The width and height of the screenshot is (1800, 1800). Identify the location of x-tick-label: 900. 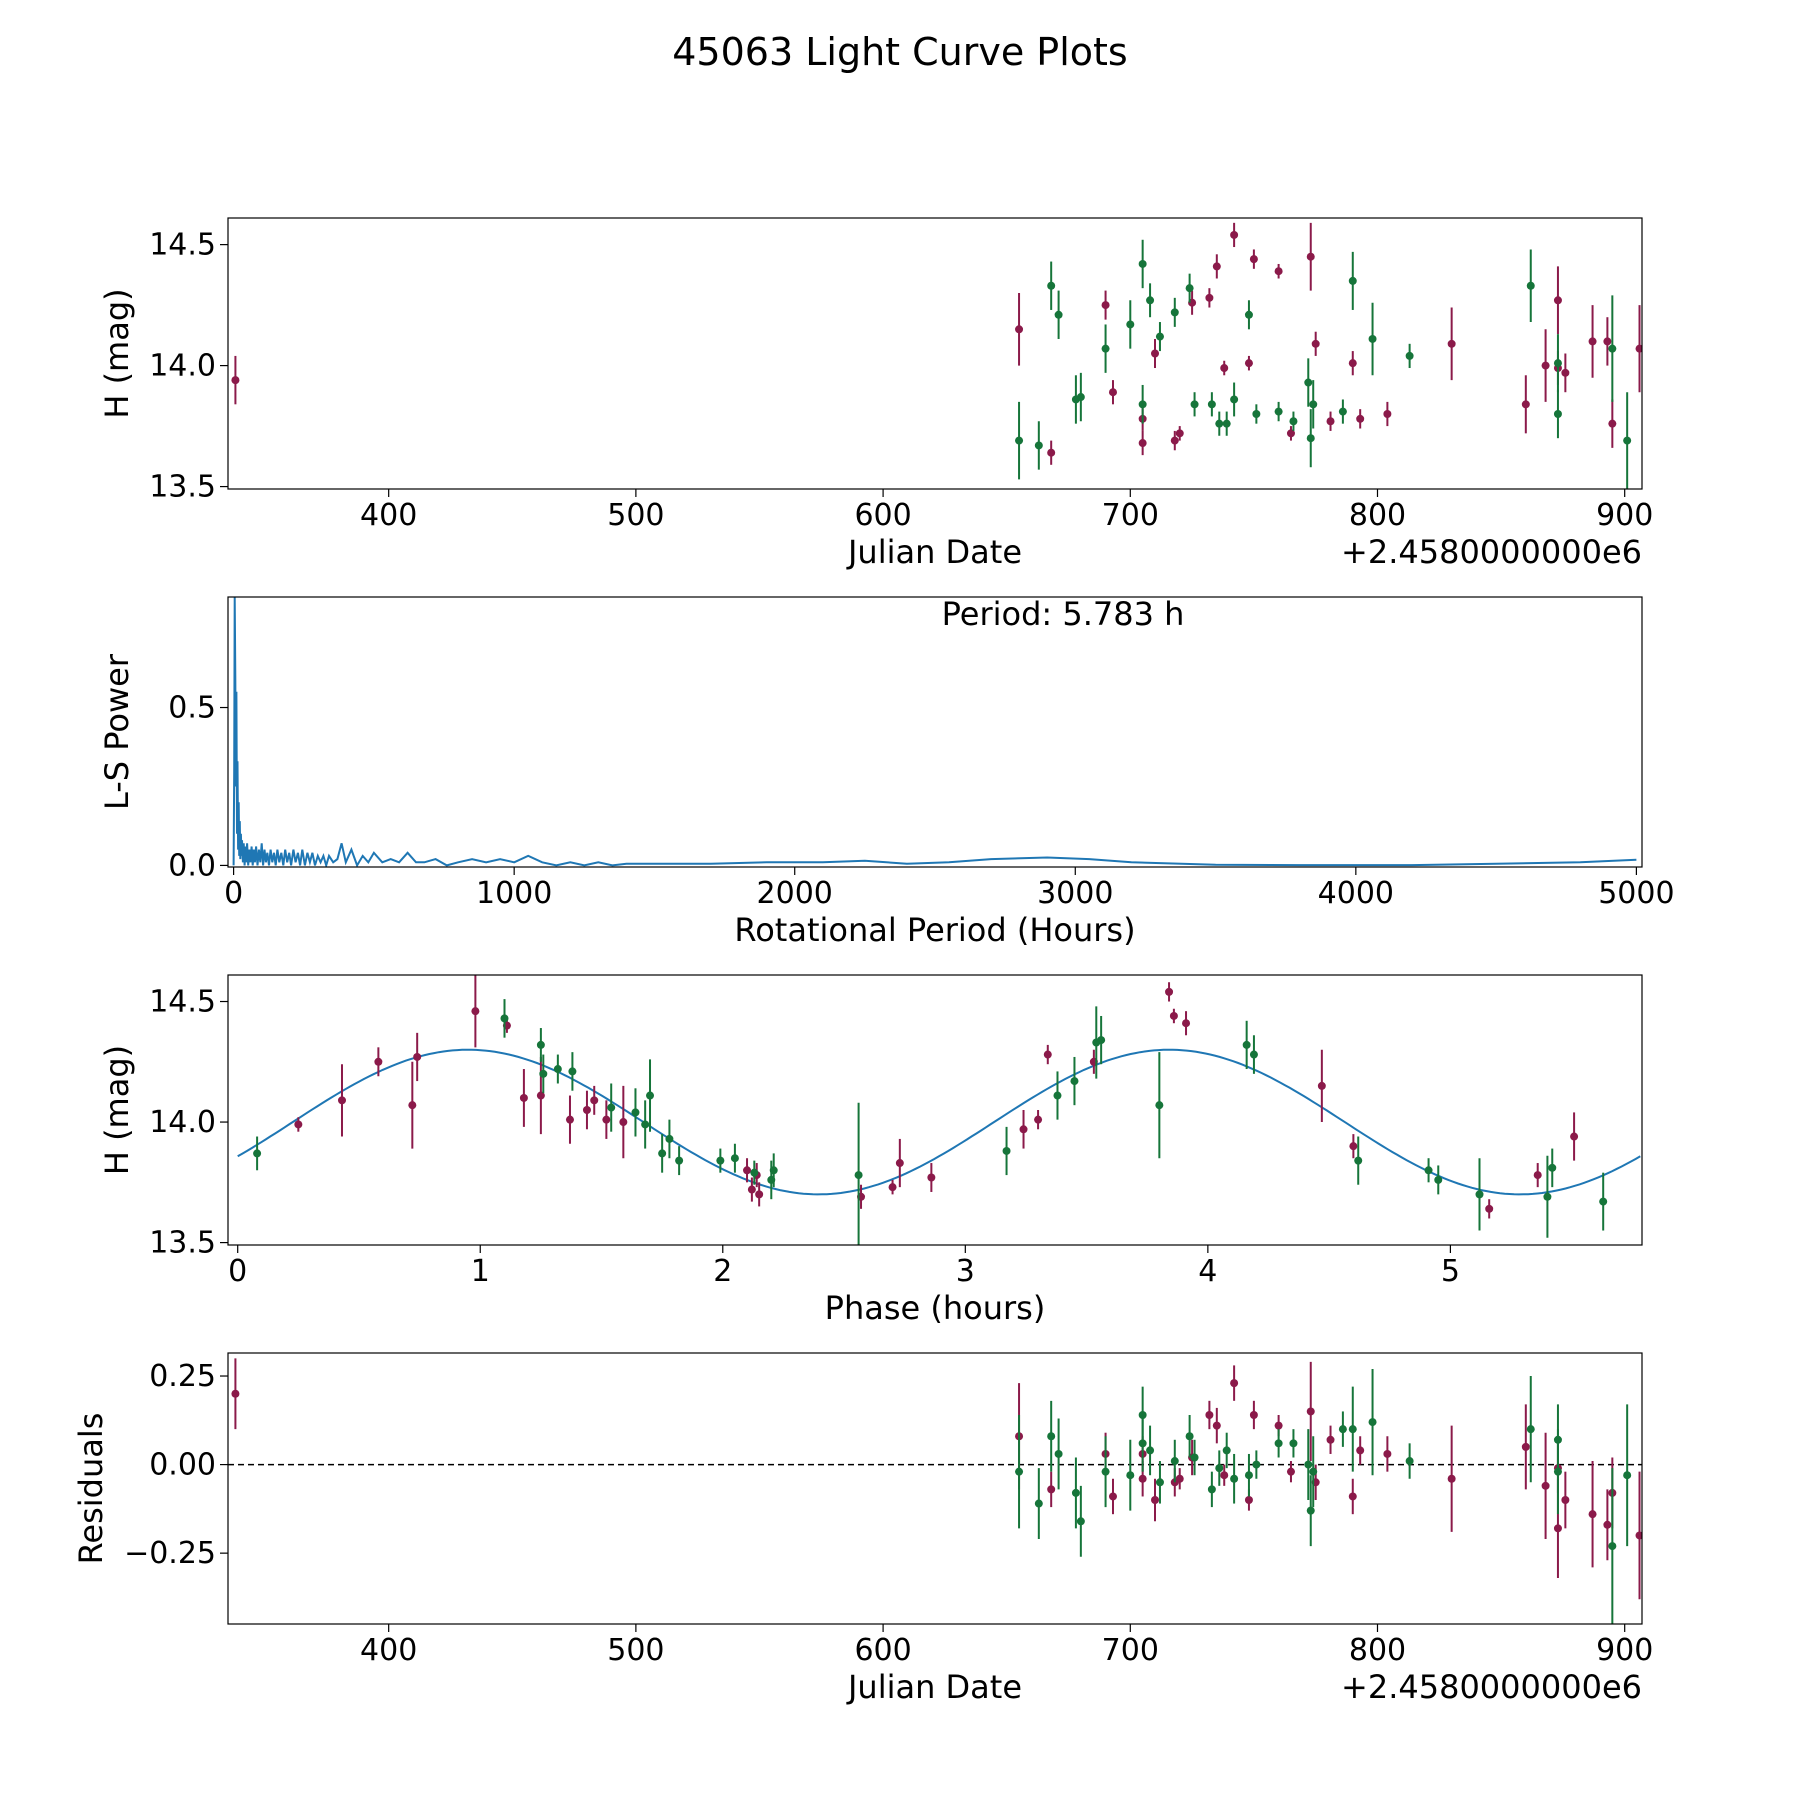
(1624, 515).